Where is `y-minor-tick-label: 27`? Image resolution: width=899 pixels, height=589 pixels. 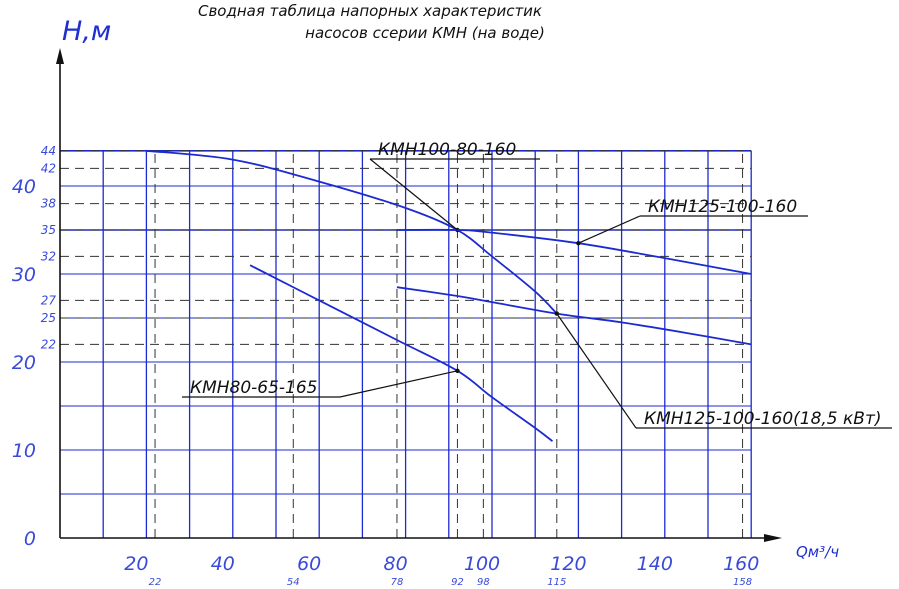
y-minor-tick-label: 27 is located at coordinates (49, 300).